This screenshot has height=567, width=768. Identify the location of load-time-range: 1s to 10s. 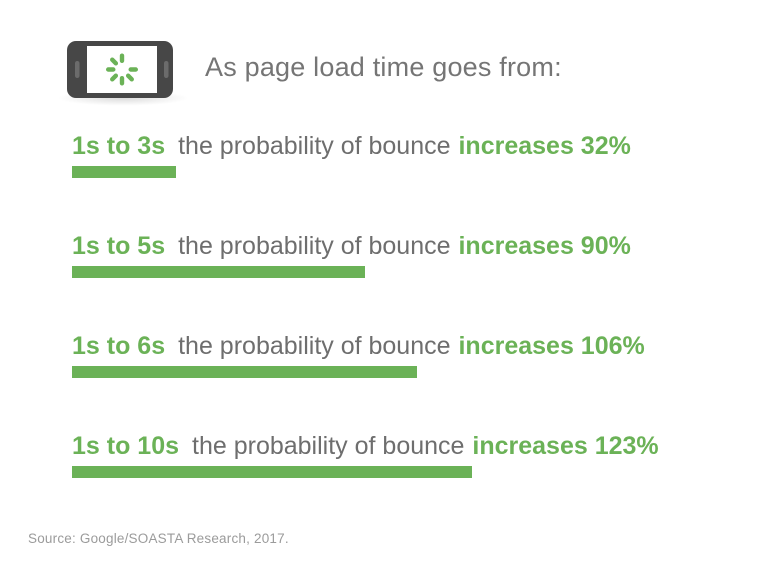
(126, 446).